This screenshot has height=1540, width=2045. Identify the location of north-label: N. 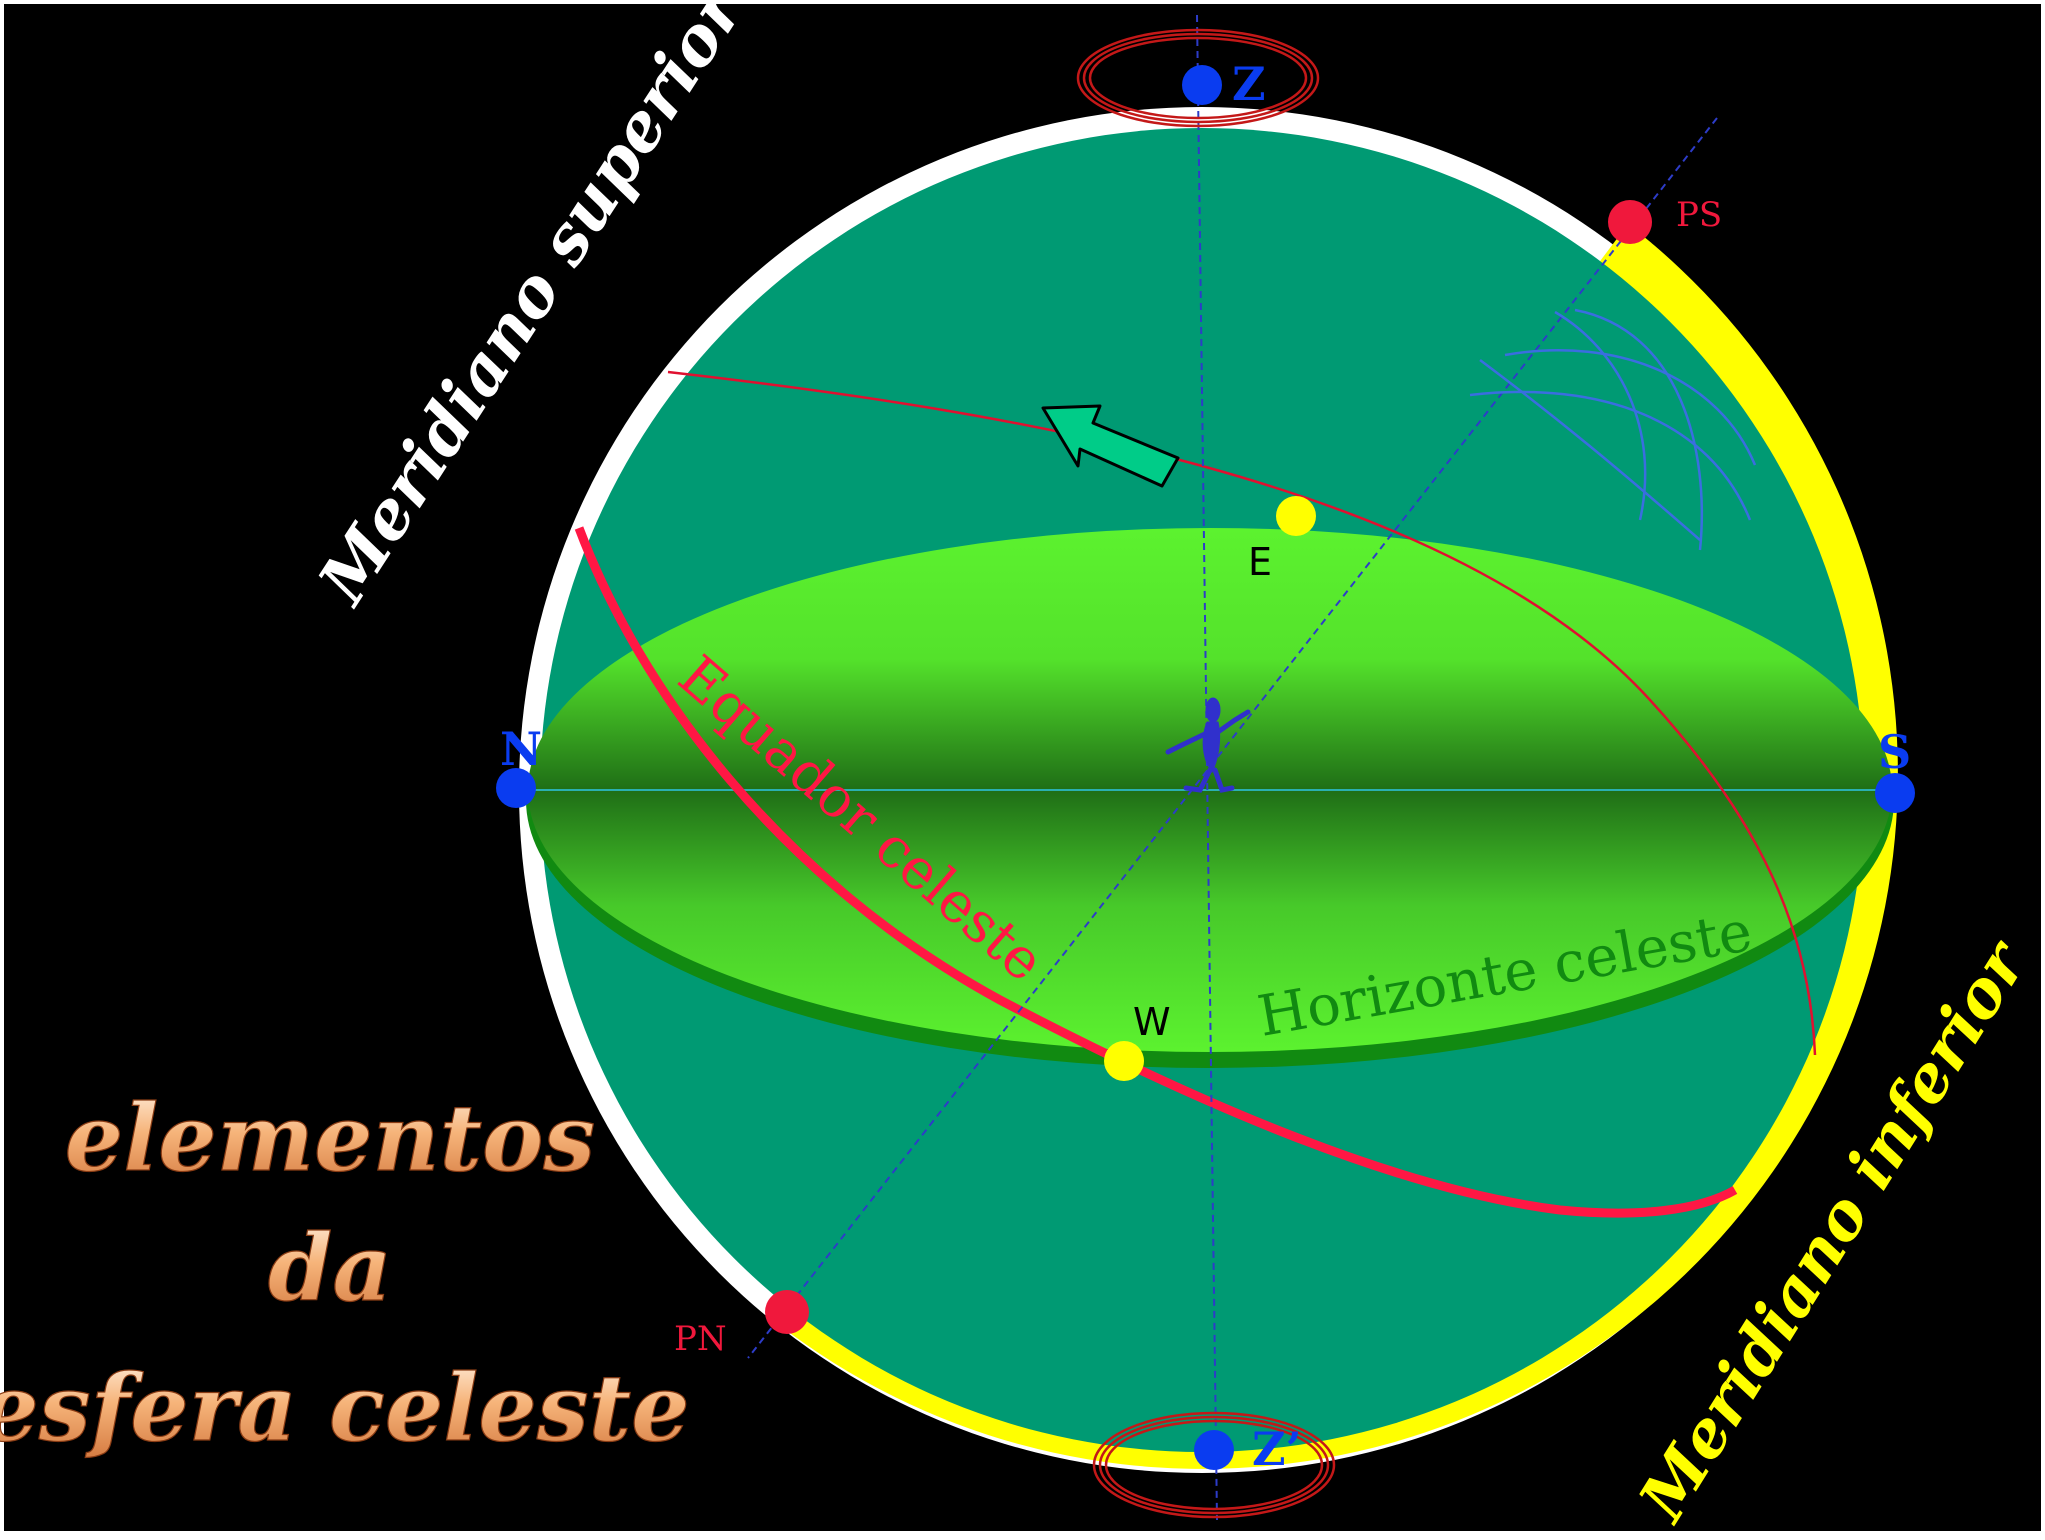
(521, 749).